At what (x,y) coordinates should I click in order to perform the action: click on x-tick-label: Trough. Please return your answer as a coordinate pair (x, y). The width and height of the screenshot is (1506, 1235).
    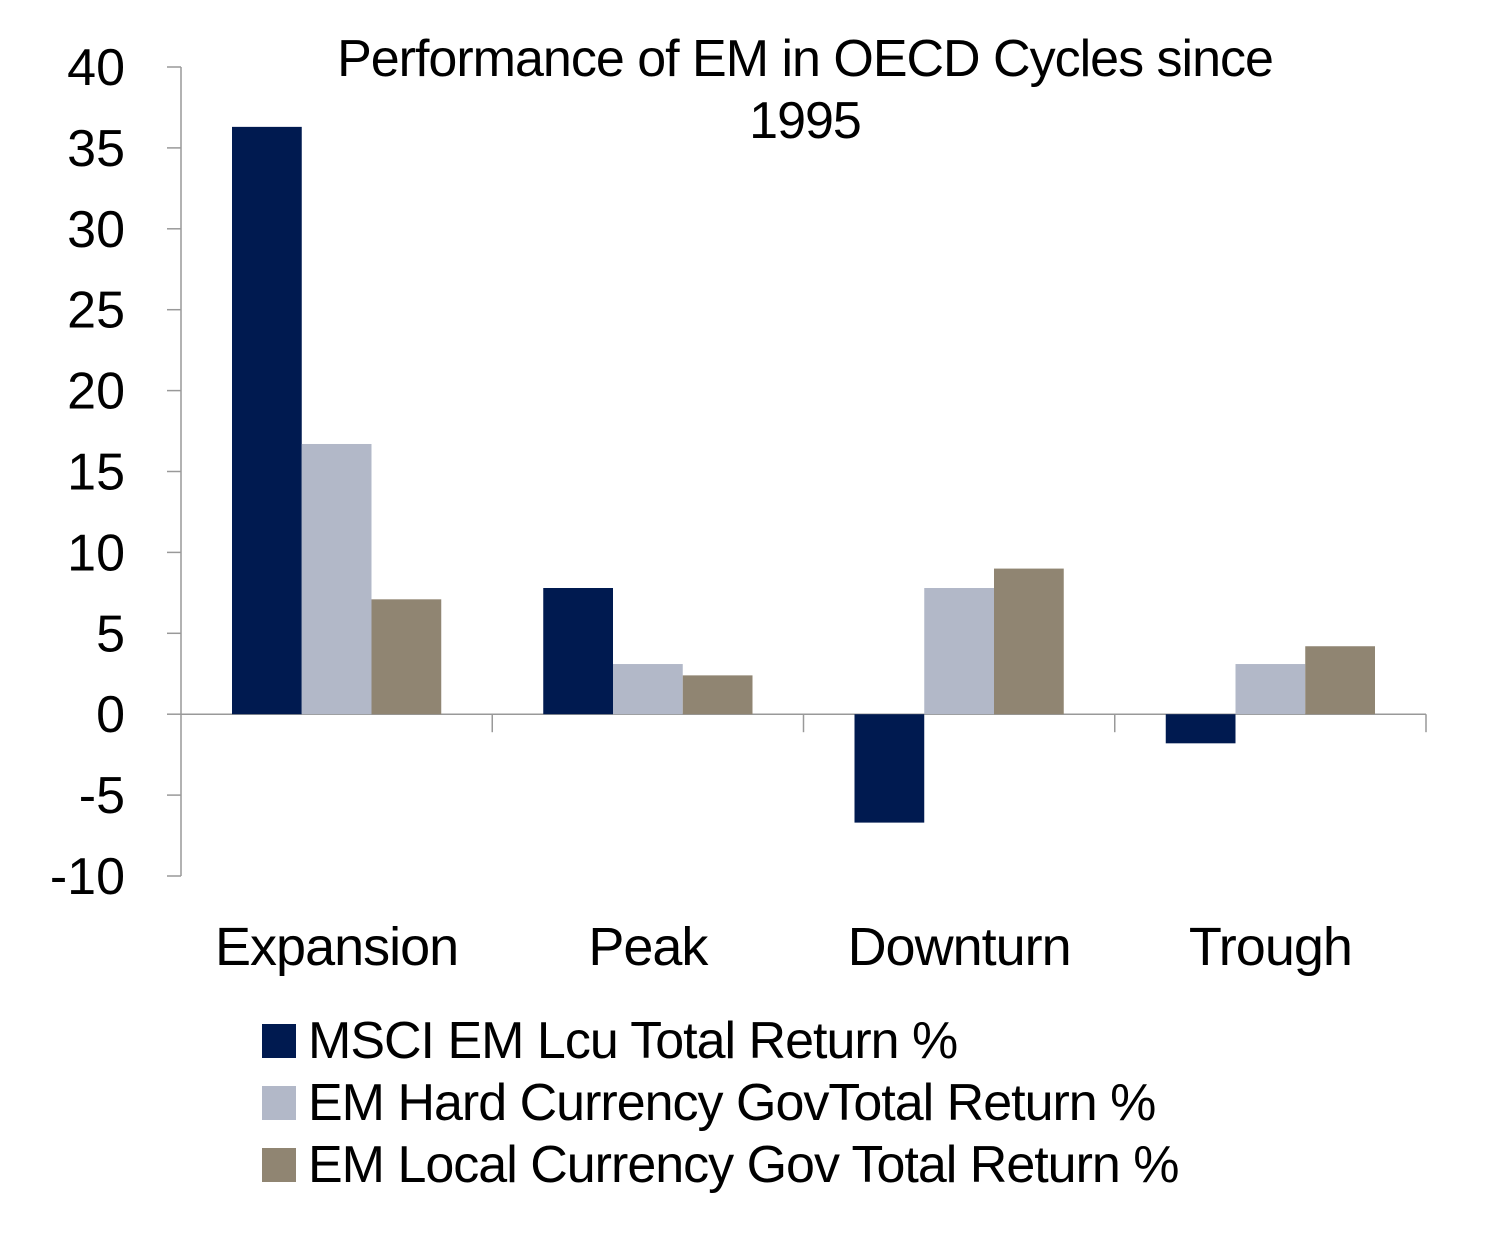
    Looking at the image, I should click on (1270, 947).